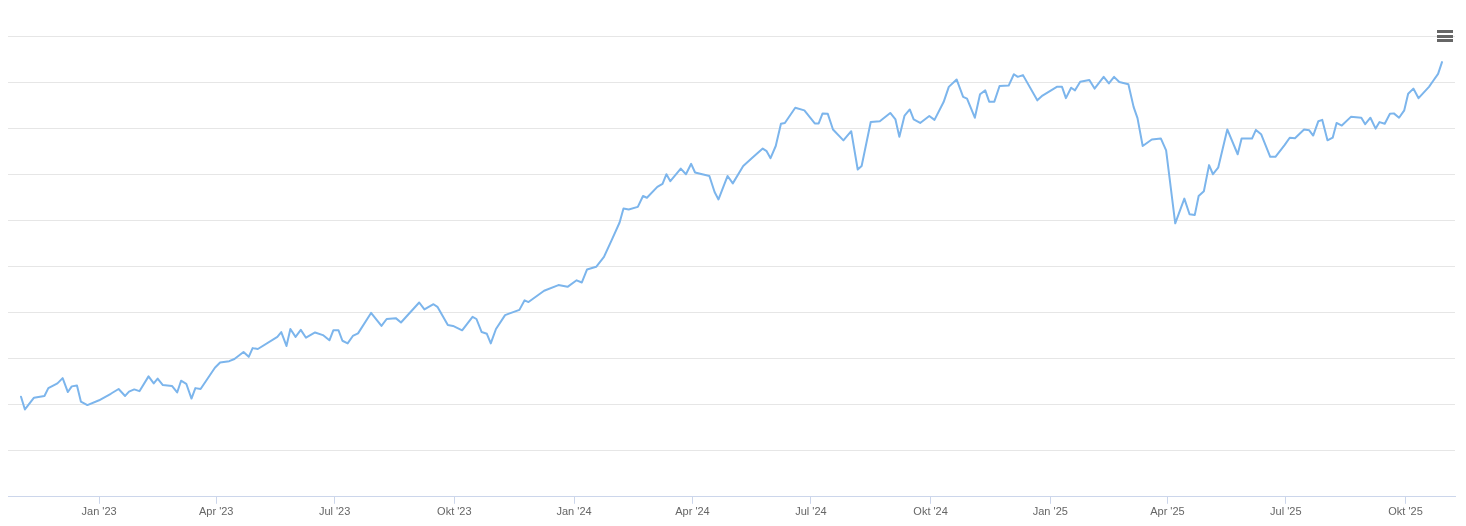 The image size is (1466, 526). What do you see at coordinates (454, 511) in the screenshot?
I see `x-tick-label: Okt '23` at bounding box center [454, 511].